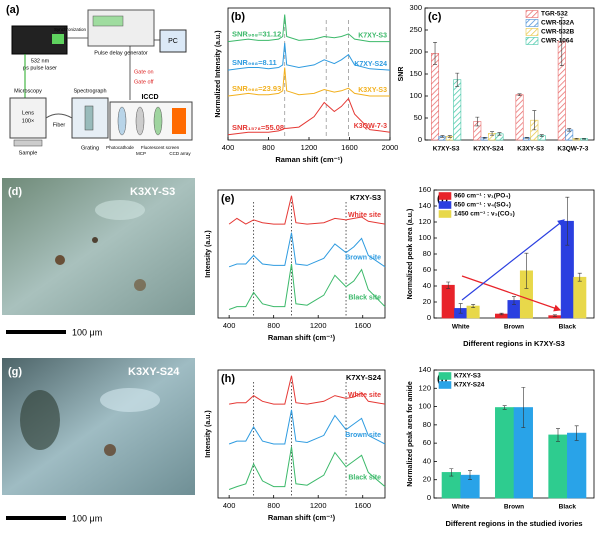  What do you see at coordinates (390, 147) in the screenshot?
I see `x-tick-label: 2000` at bounding box center [390, 147].